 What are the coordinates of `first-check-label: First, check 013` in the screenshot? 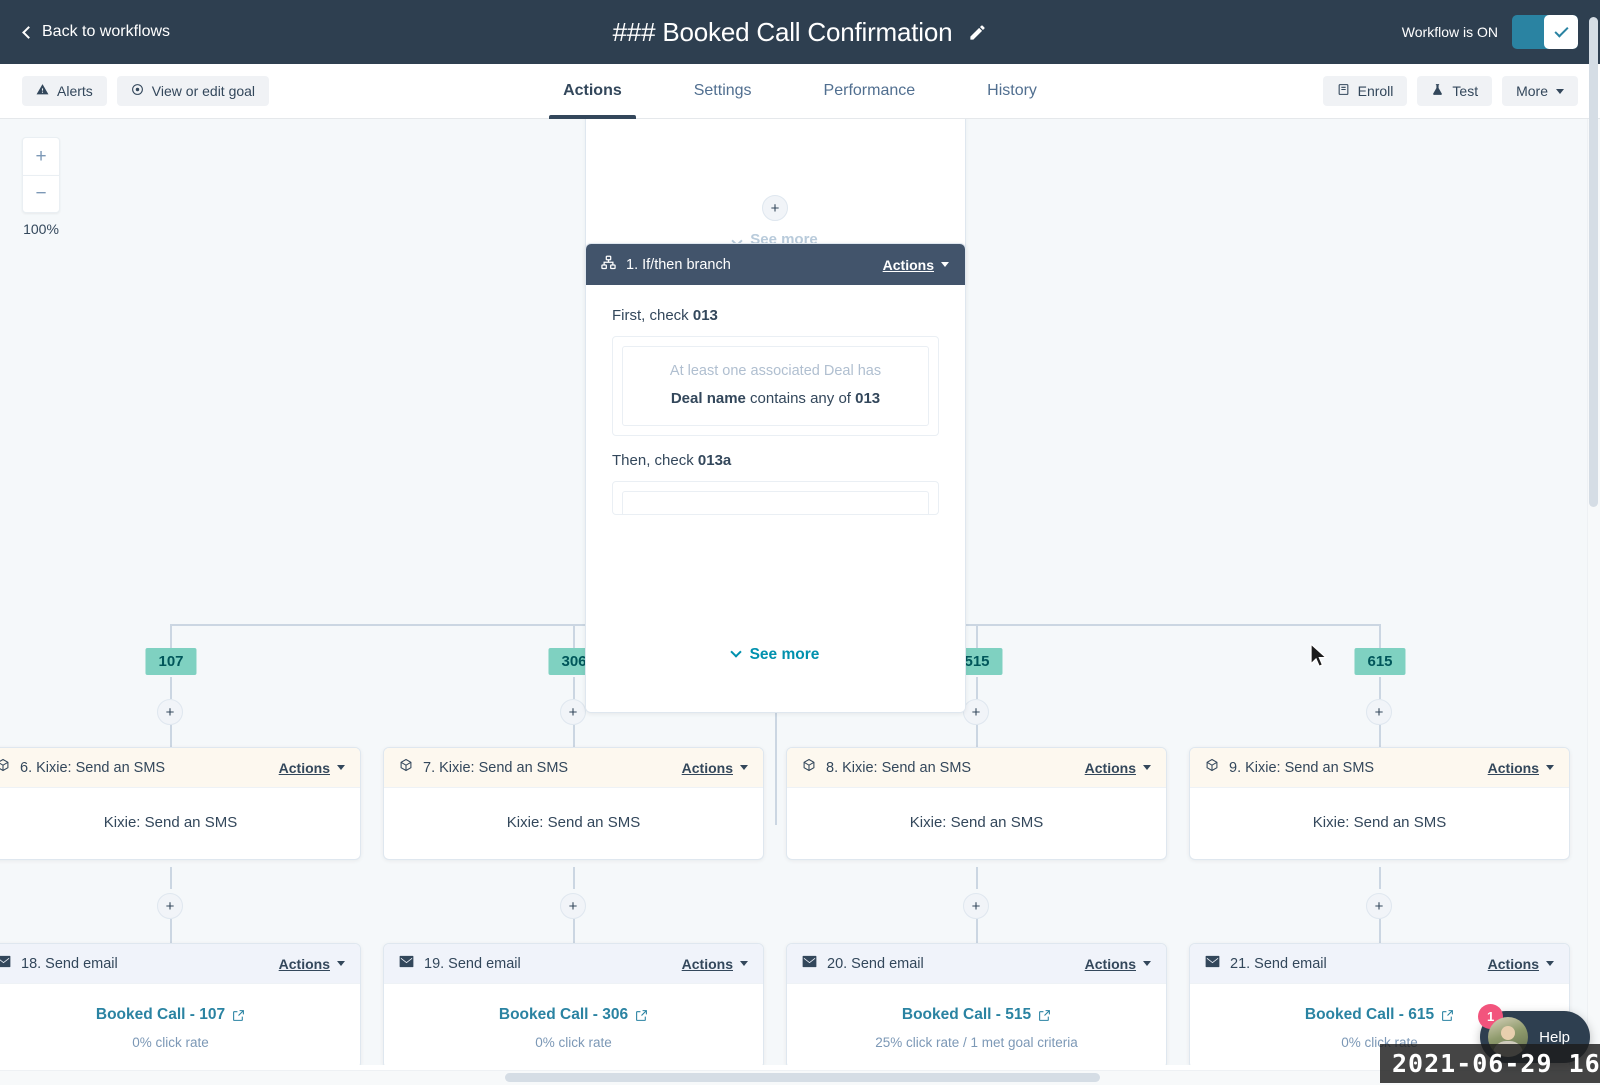 It's located at (775, 315).